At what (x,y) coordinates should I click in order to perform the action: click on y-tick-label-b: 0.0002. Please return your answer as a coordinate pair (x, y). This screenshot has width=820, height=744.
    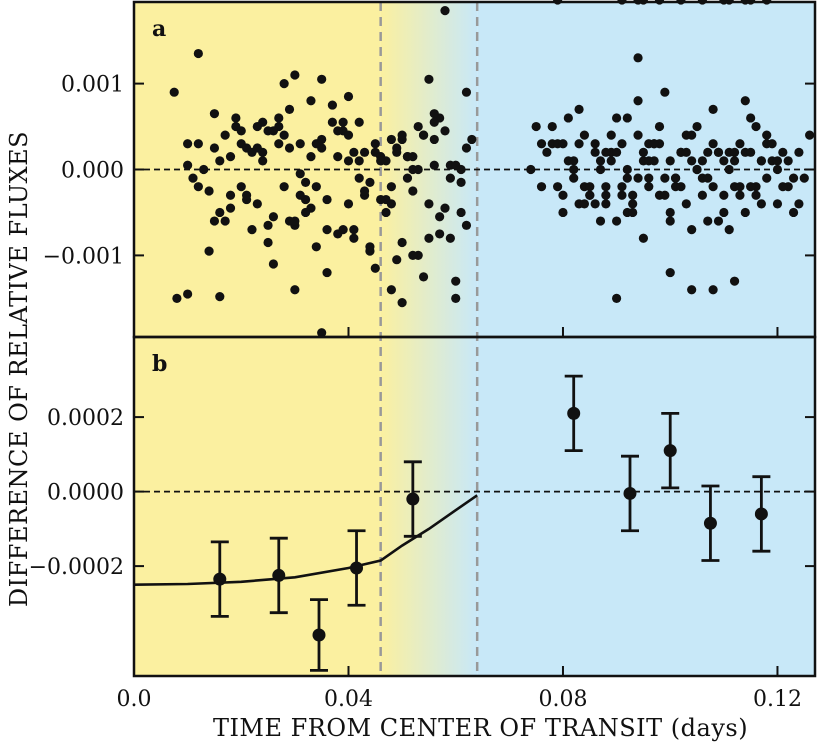
    Looking at the image, I should click on (85, 418).